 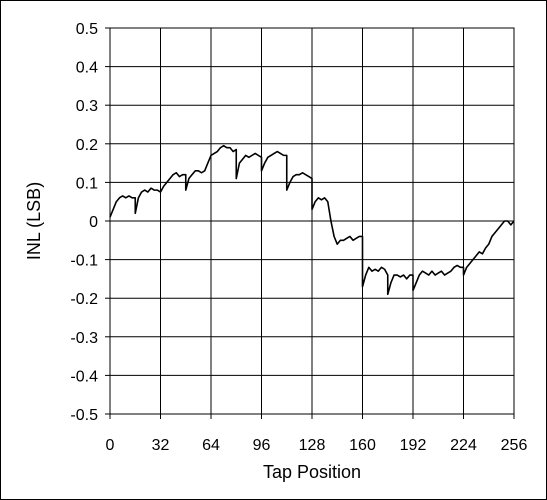 I want to click on y-tick-labels: 0.5 0.4 0.3 0.2 0.1 0 -0.1 -0.2 -0.3 -0.4 -0.5, so click(x=90, y=222).